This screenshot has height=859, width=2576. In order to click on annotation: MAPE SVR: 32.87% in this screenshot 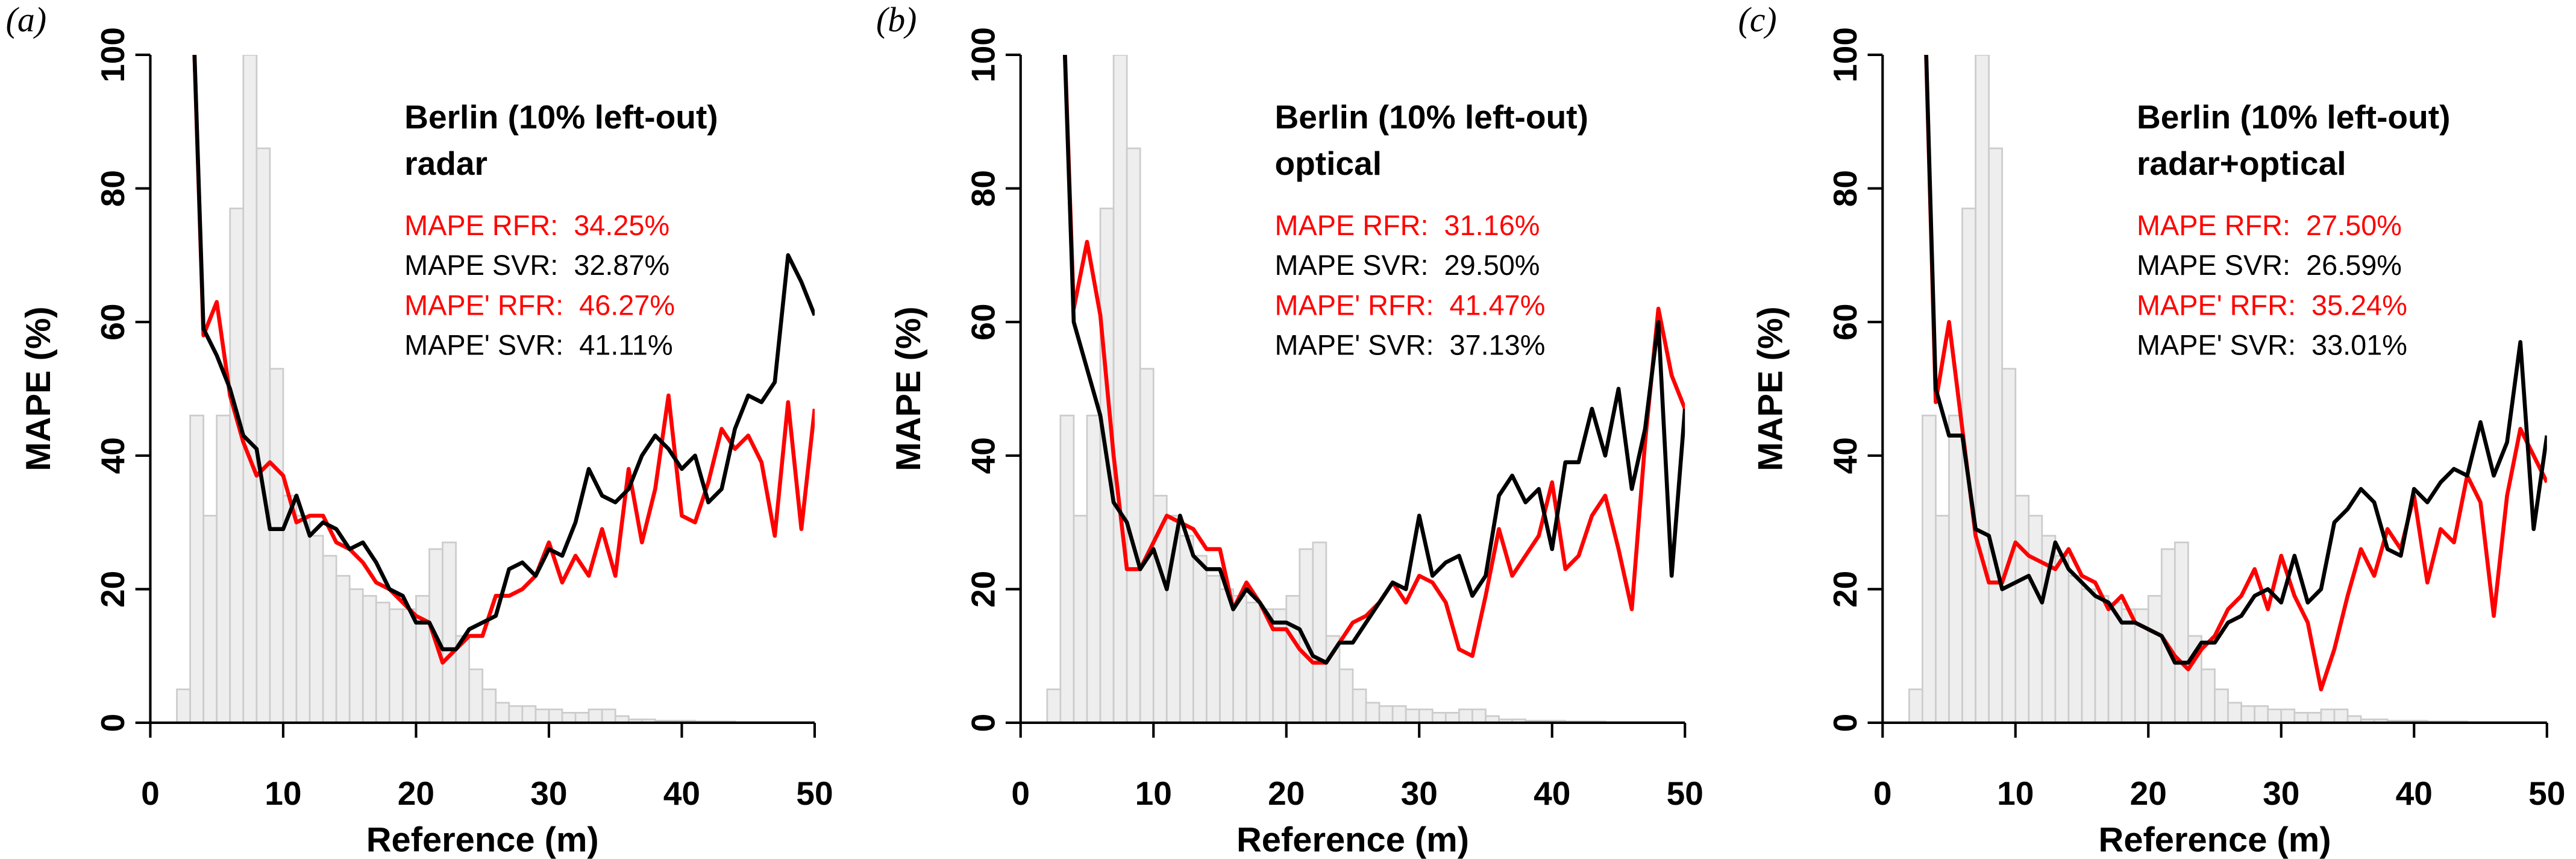, I will do `click(536, 265)`.